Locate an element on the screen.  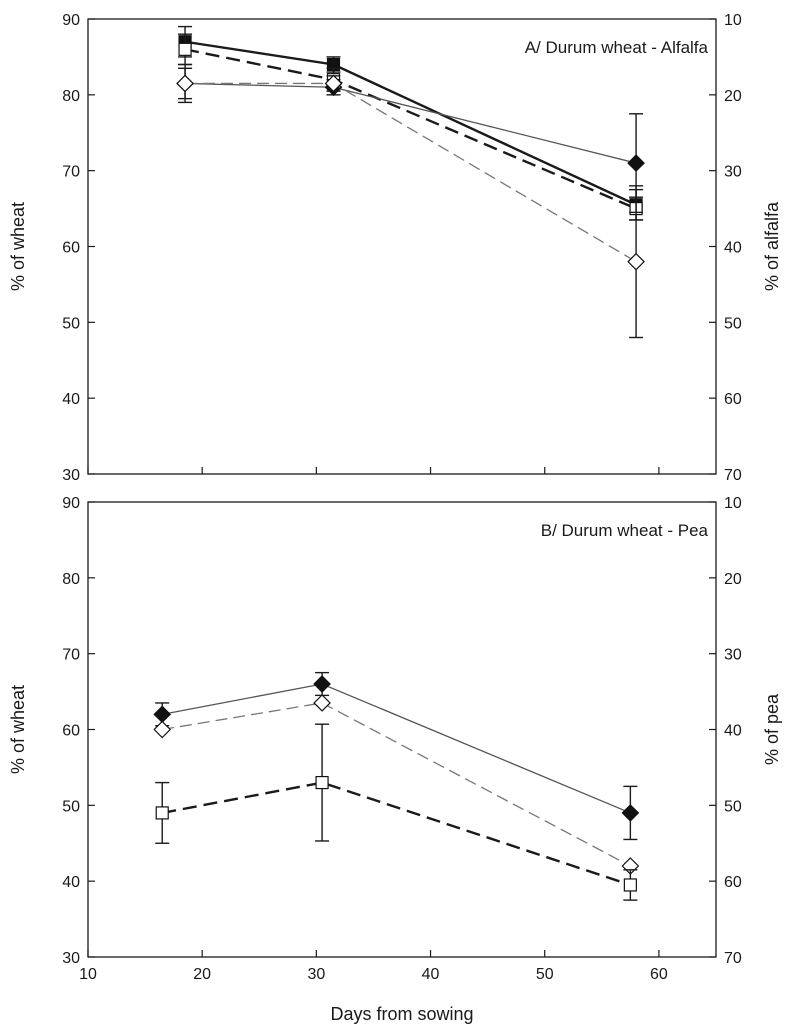
x-tick-label: 30 is located at coordinates (316, 974).